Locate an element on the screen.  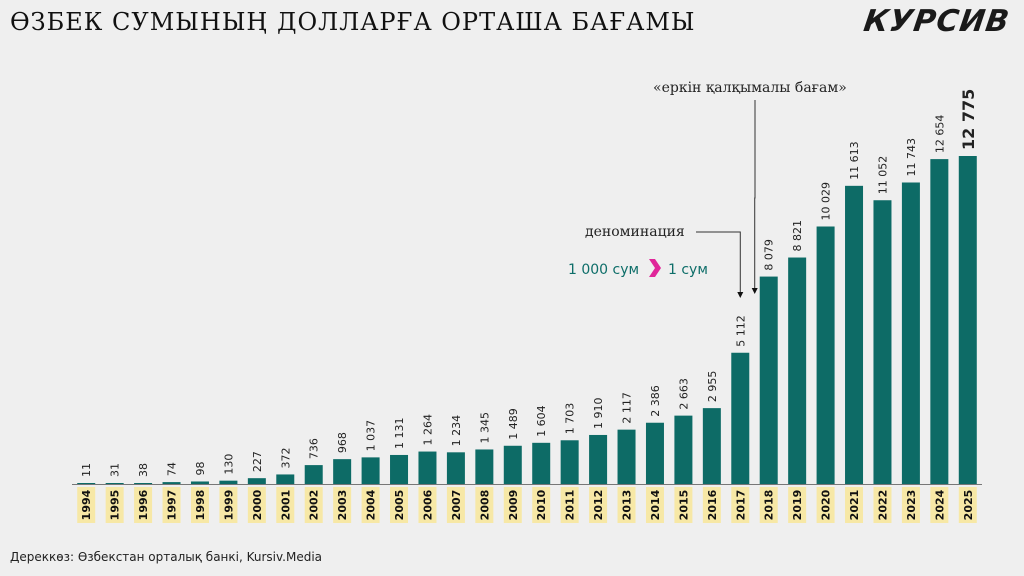
year-label-bg-2018 is located at coordinates (768, 505).